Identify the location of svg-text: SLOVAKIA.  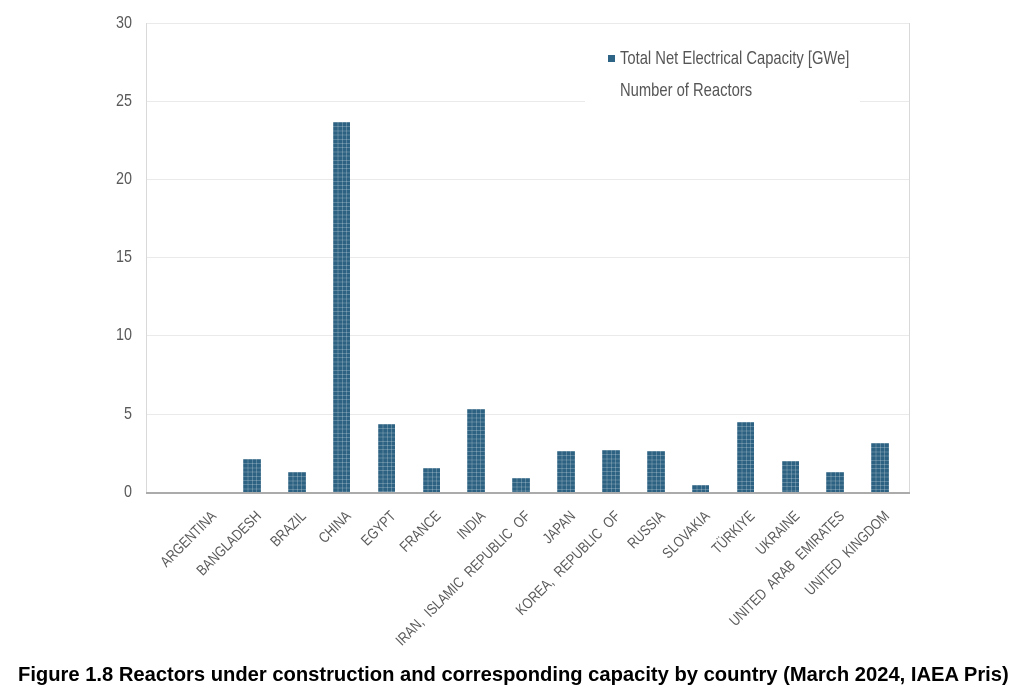
(686, 534).